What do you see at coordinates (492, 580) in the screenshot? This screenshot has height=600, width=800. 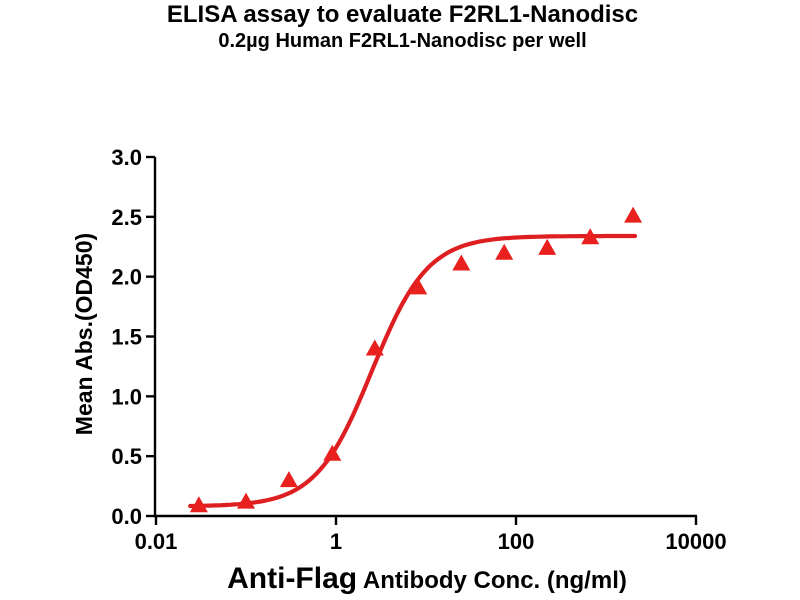 I see `x-axis-label-rest: Antibody Conc. (ng/ml)` at bounding box center [492, 580].